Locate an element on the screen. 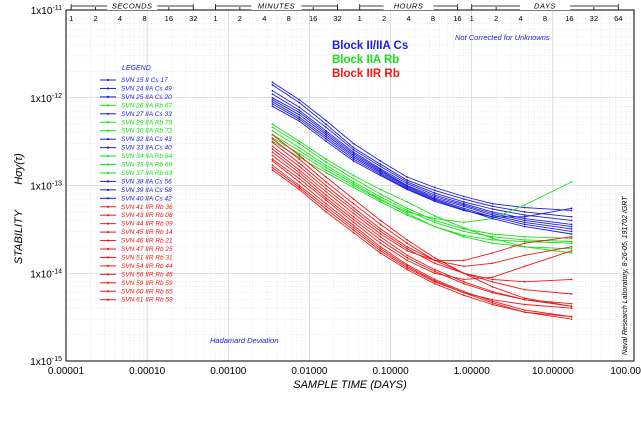 The height and width of the screenshot is (426, 641). top-band-title: SECONDS is located at coordinates (132, 6).